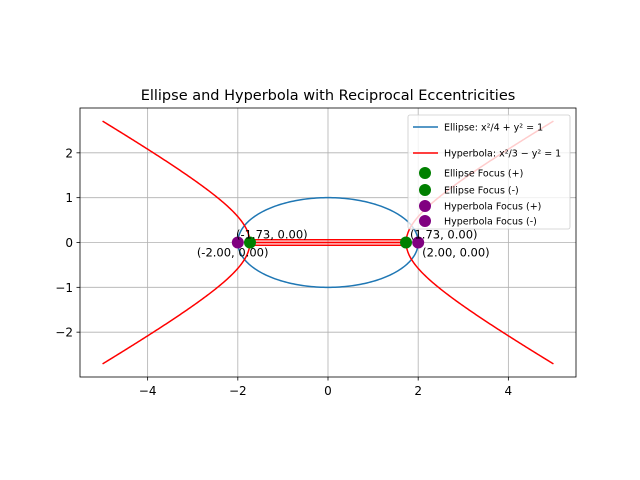 The width and height of the screenshot is (640, 480). What do you see at coordinates (481, 191) in the screenshot?
I see `legend-label: Ellipse Focus (-)` at bounding box center [481, 191].